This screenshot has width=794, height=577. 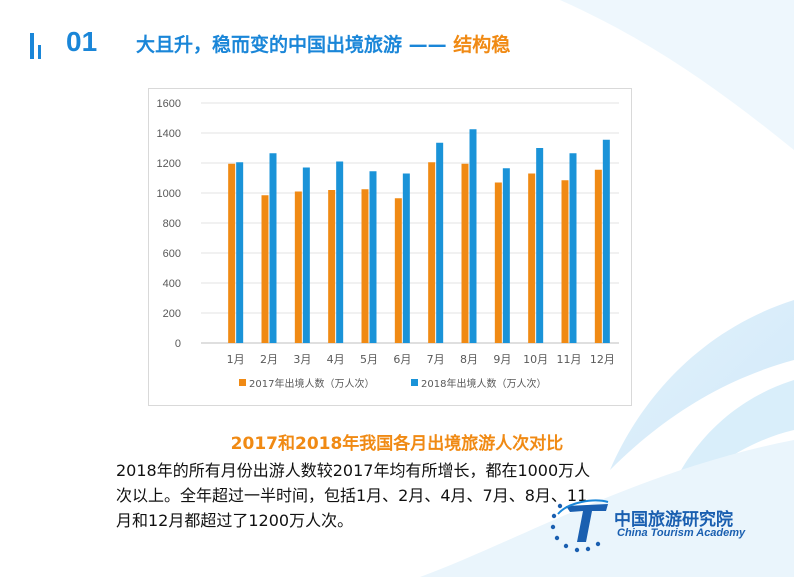 I want to click on legend-label-2017: 2017年出境人数（万人次）, so click(x=311, y=383).